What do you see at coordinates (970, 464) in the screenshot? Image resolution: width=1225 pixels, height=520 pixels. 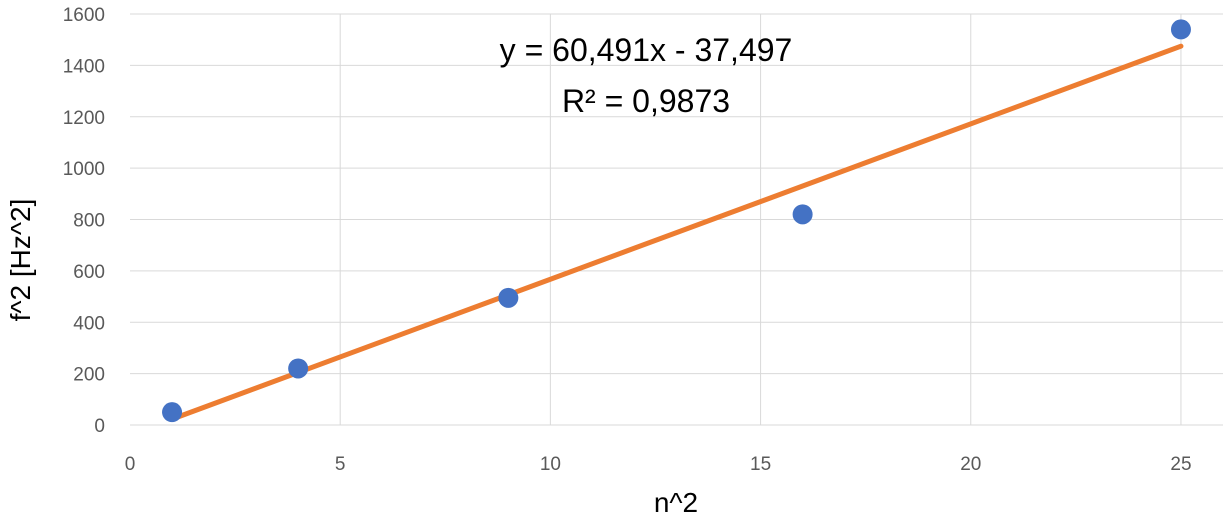 I see `x-tick-label: 20` at bounding box center [970, 464].